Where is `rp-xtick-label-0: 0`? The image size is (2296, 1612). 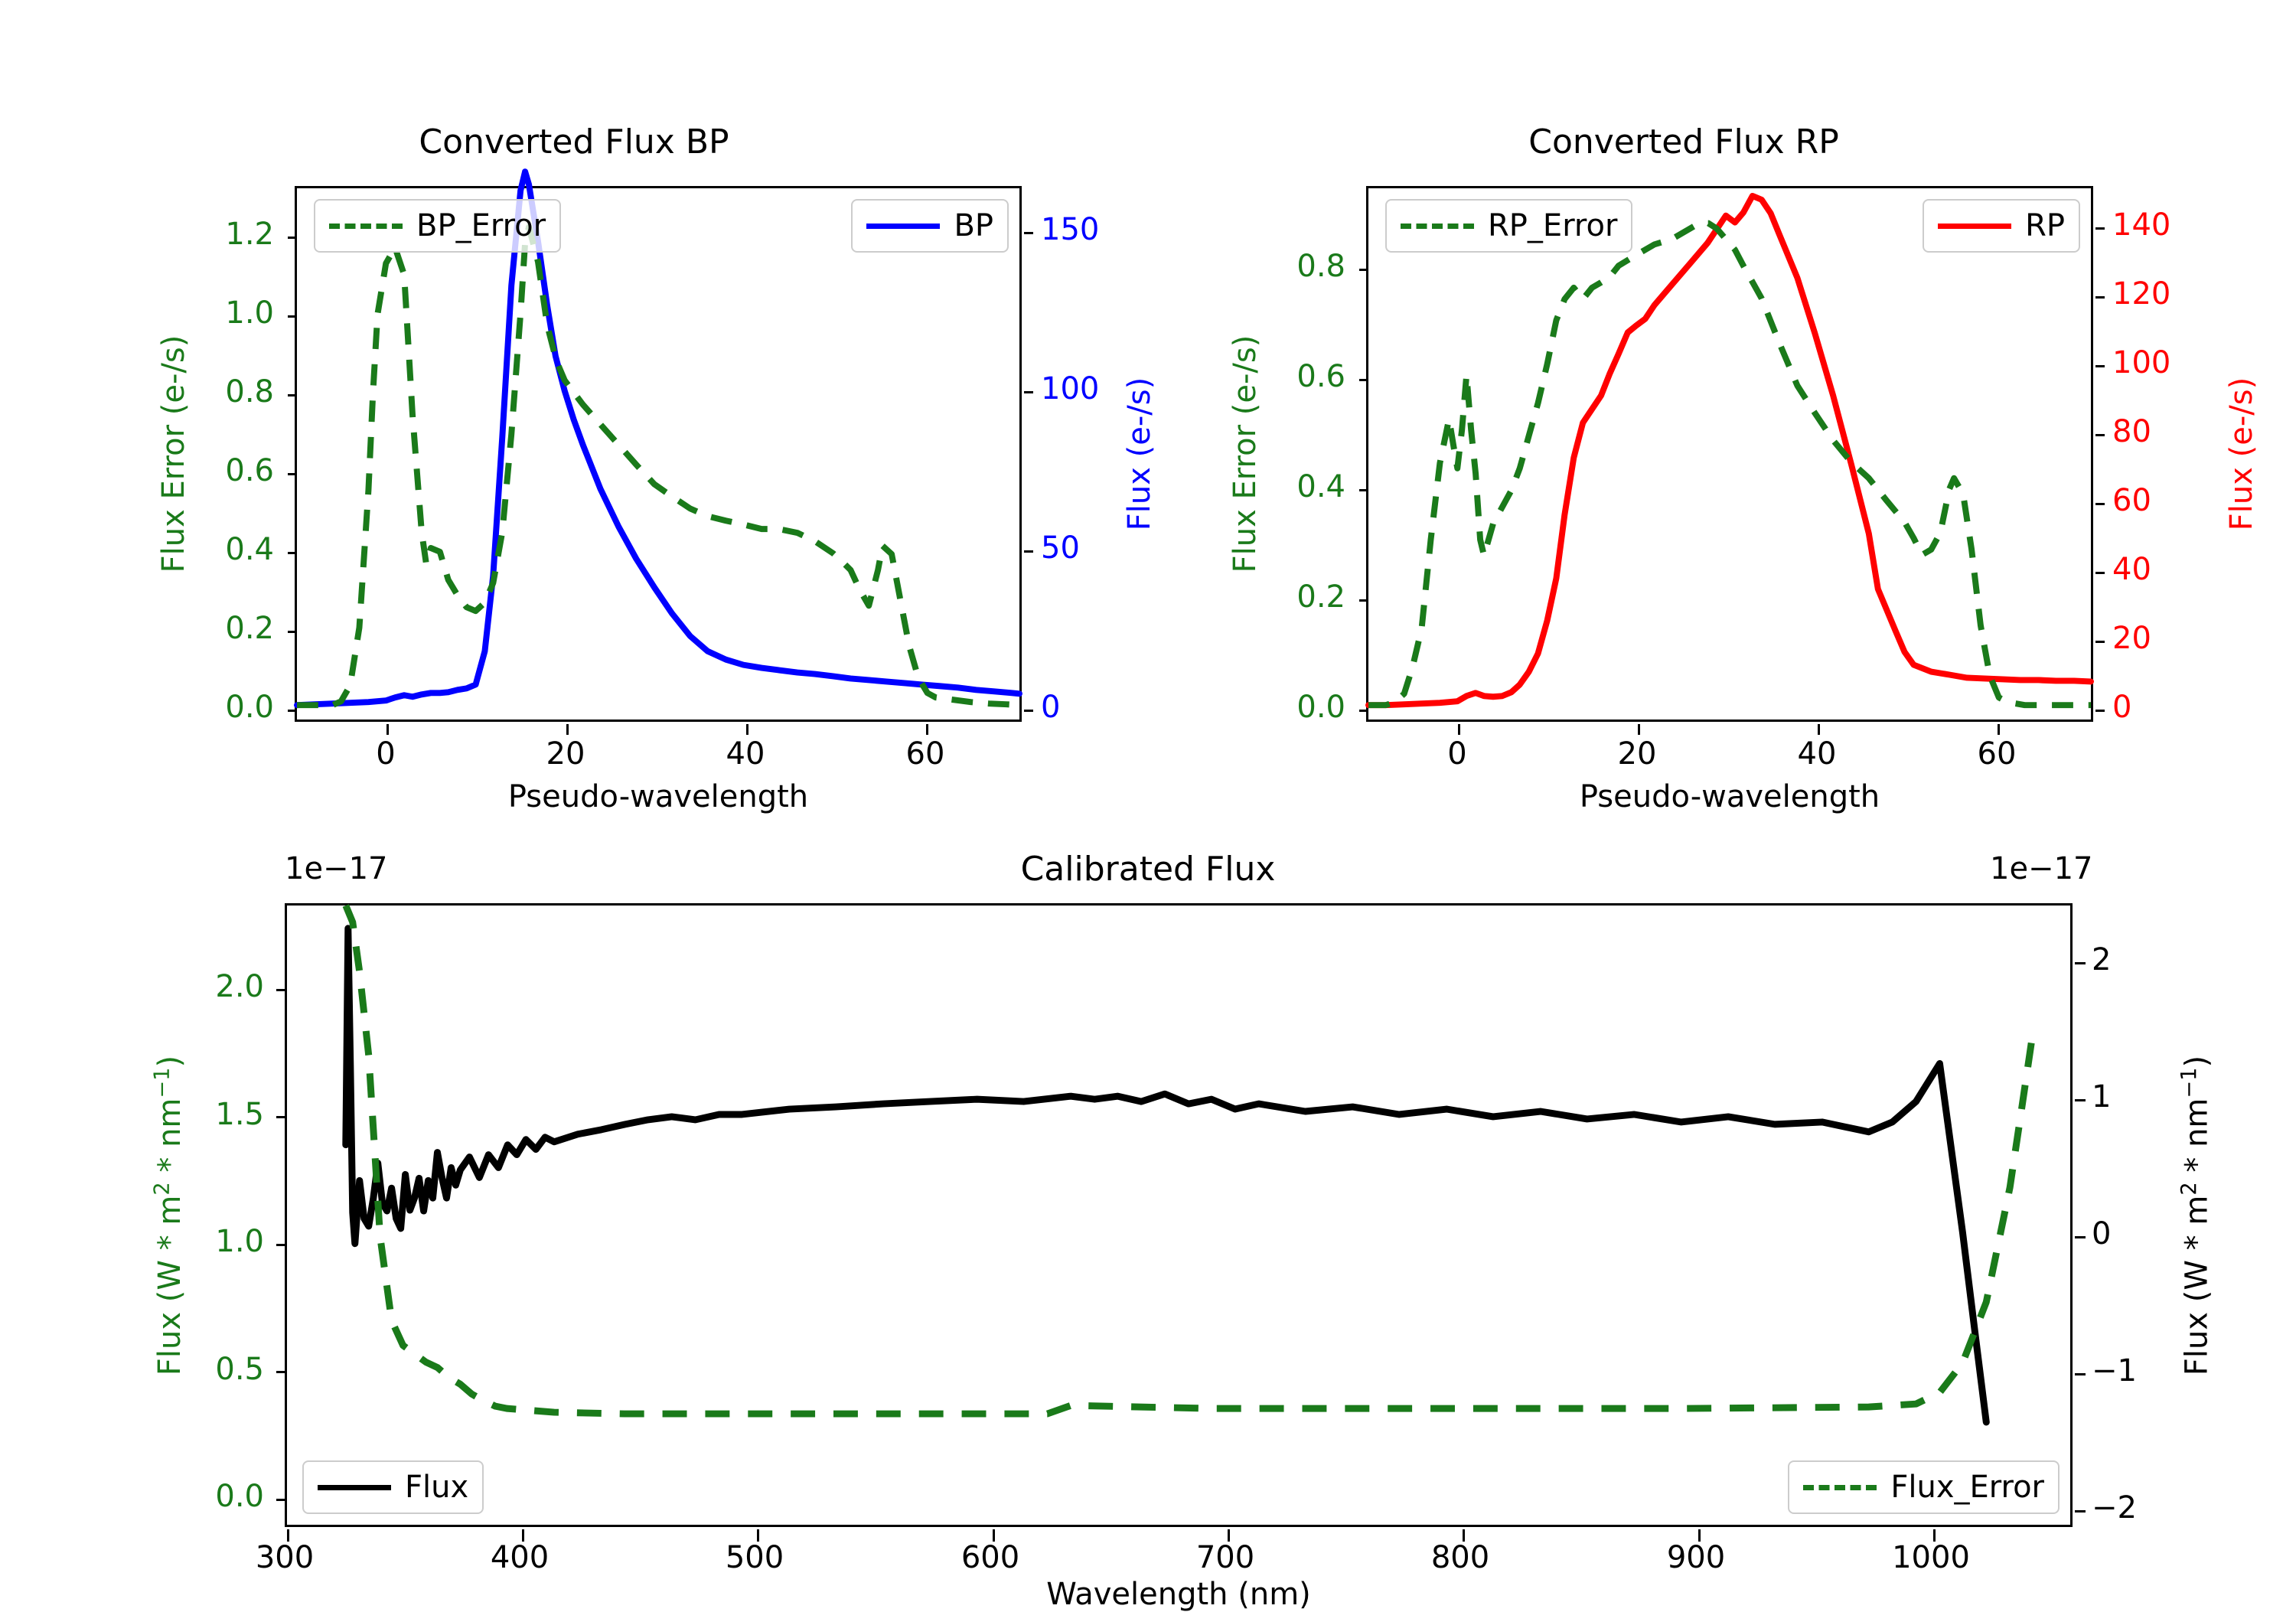
rp-xtick-label-0: 0 is located at coordinates (1457, 754).